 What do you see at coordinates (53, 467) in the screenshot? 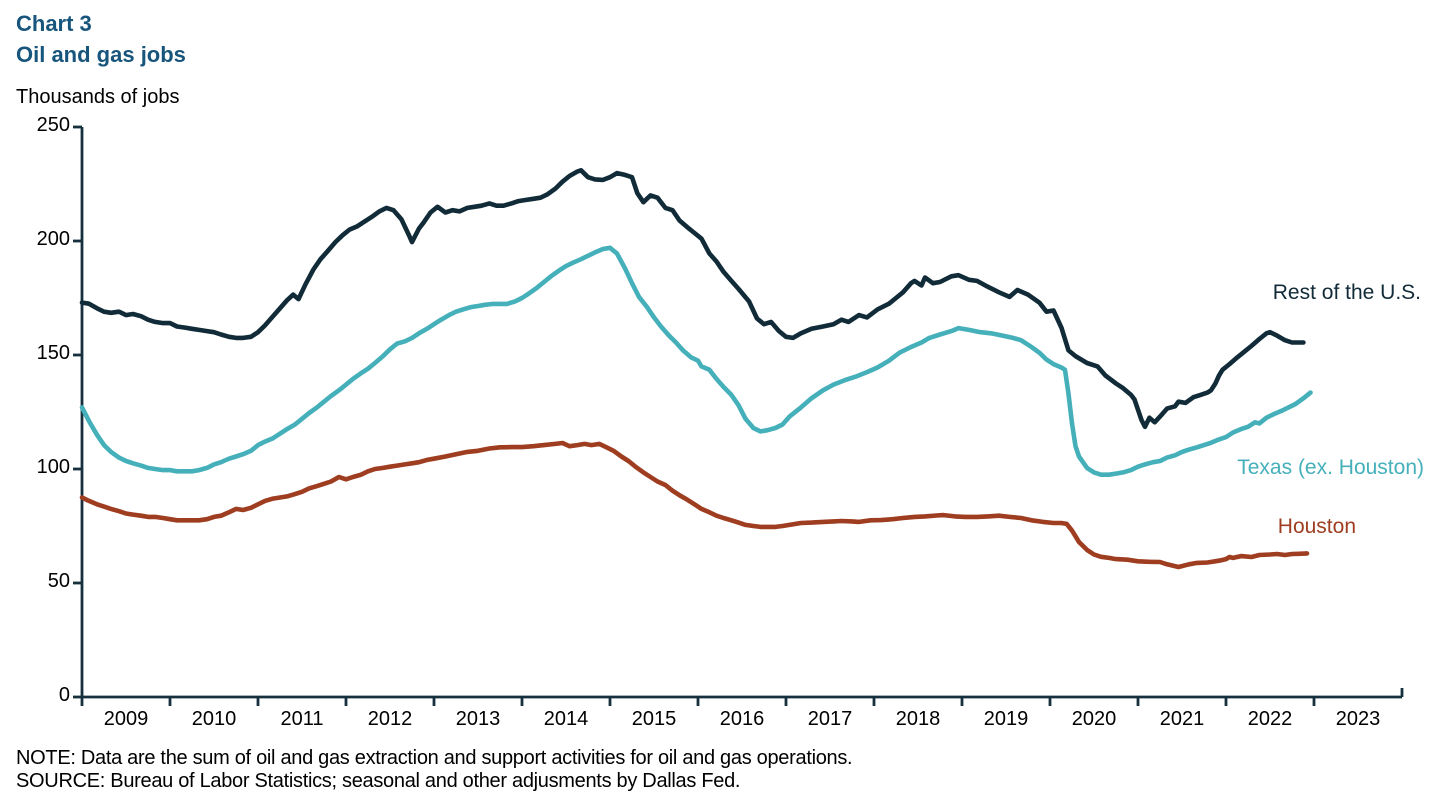
I see `y-tick-label: 100` at bounding box center [53, 467].